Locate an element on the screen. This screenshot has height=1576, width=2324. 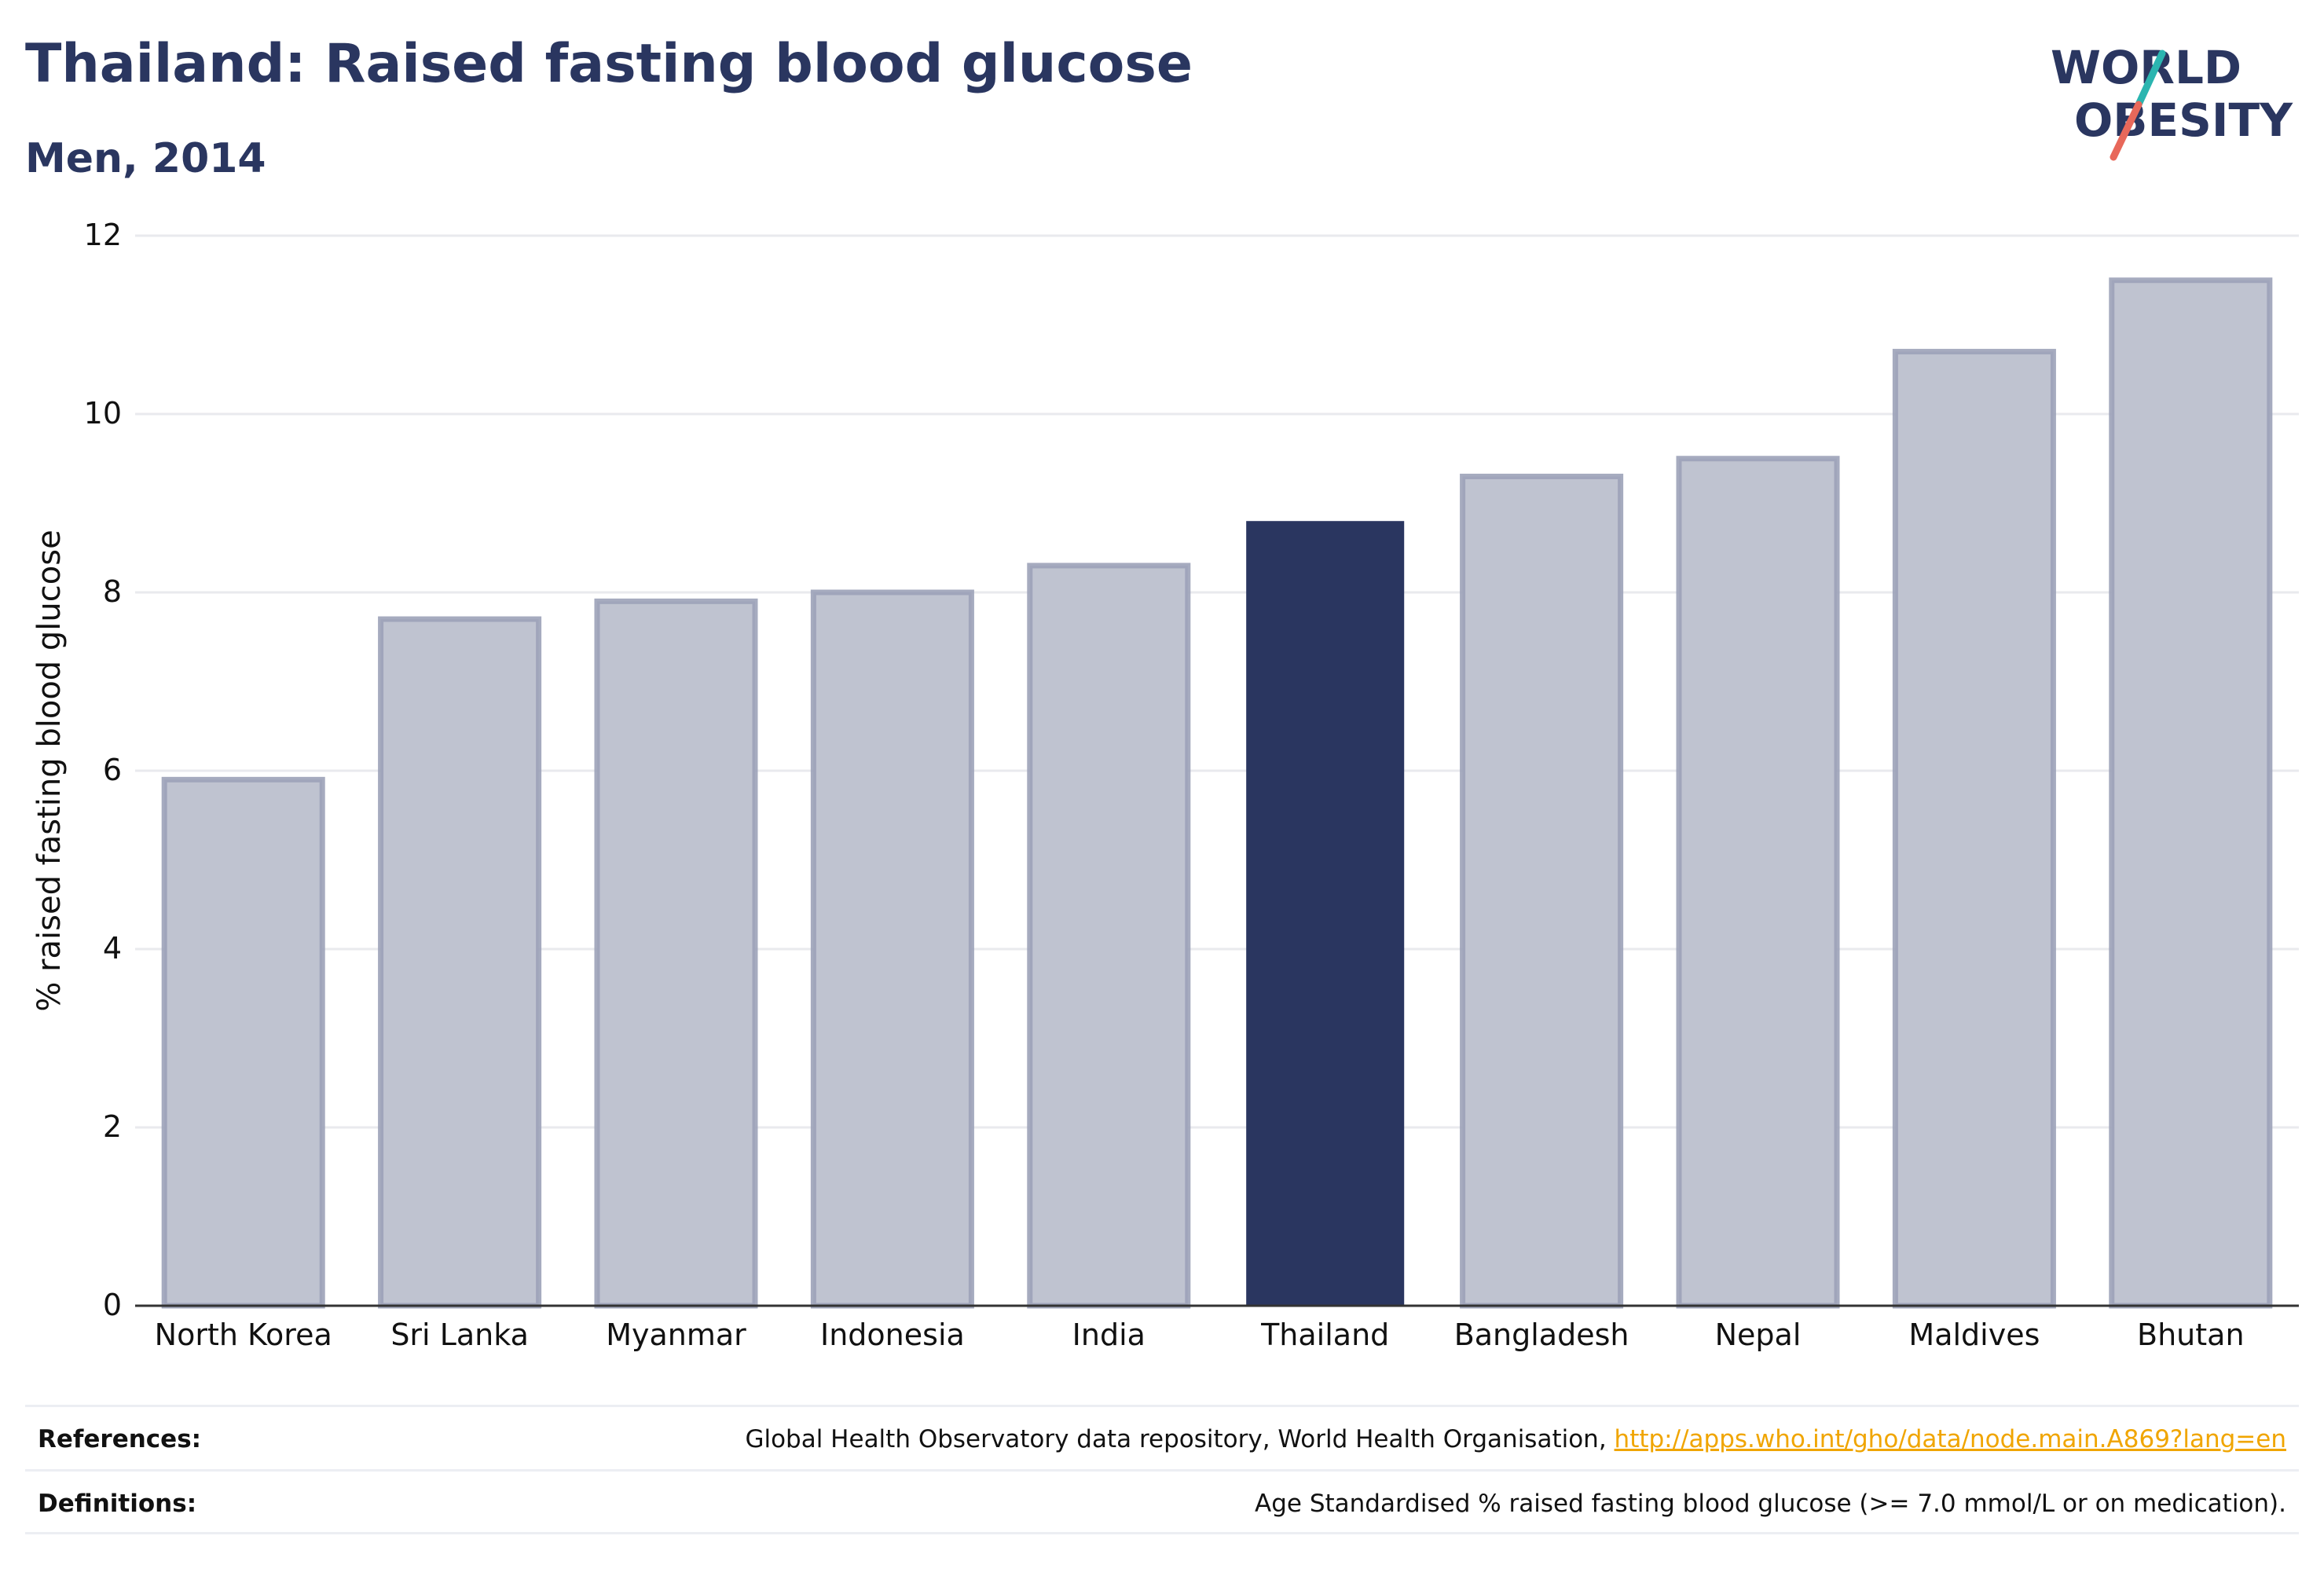
x-tick-label: North Korea is located at coordinates (243, 1335).